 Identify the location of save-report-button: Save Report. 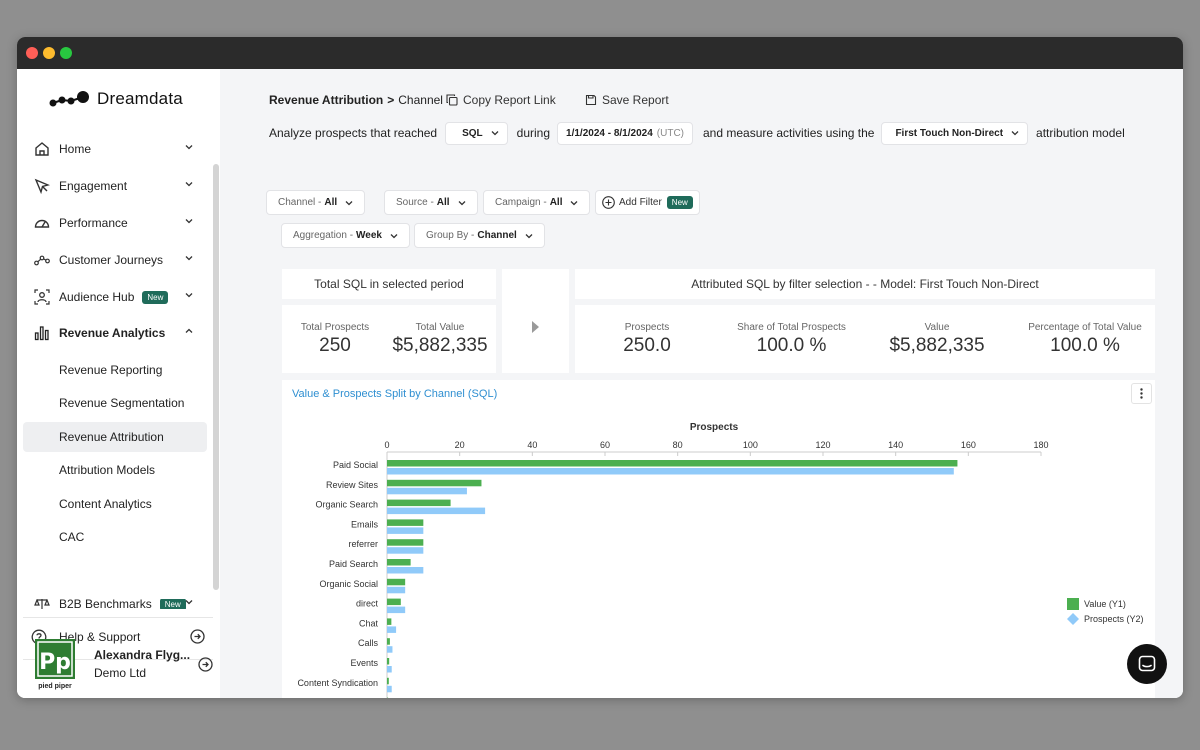
(627, 100).